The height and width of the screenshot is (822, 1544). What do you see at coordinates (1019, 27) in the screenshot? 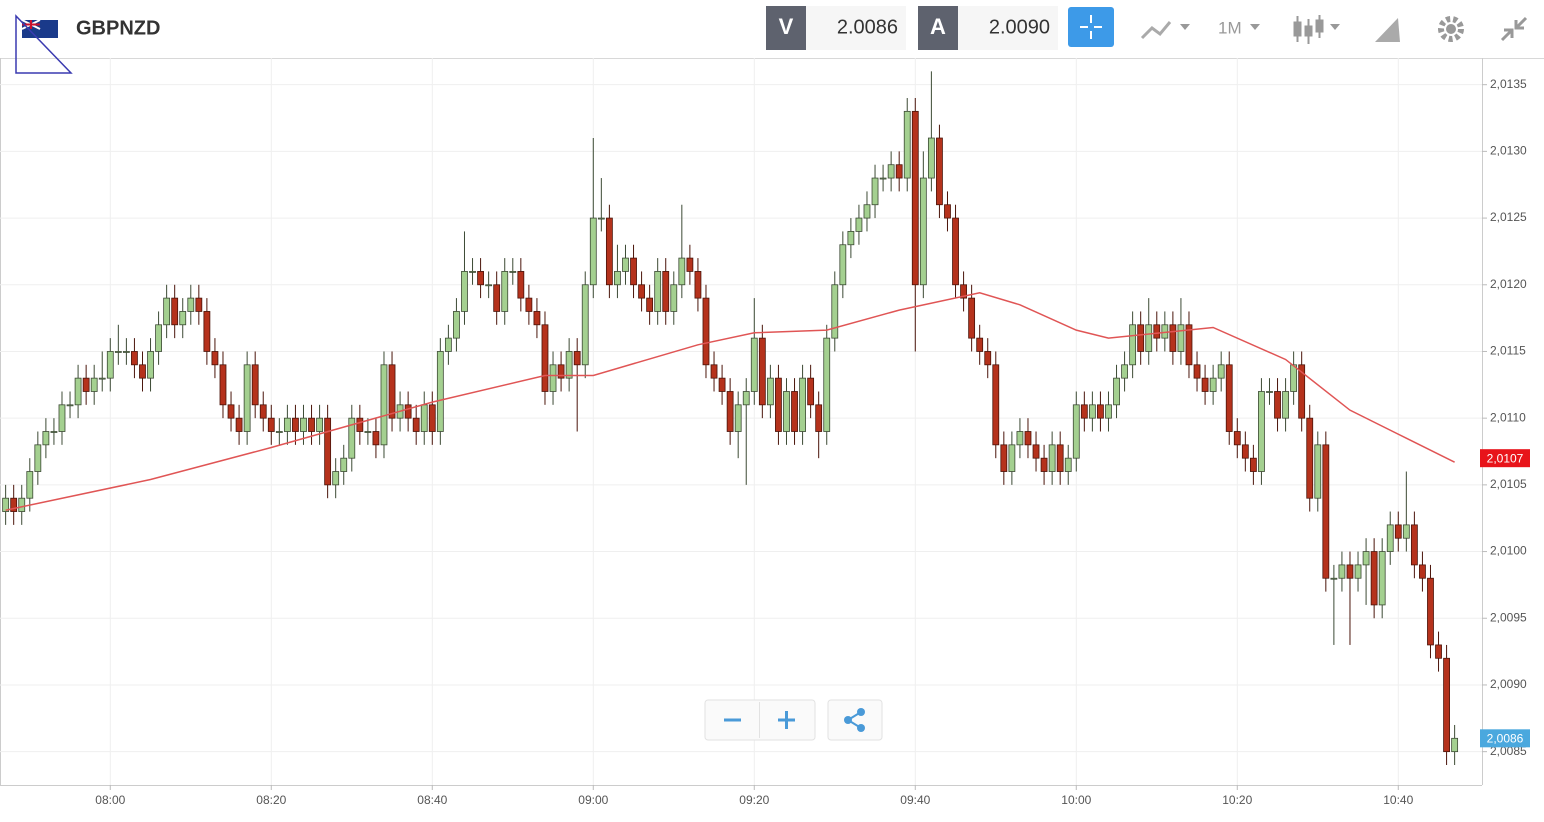
I see `buy-price: 2.0090` at bounding box center [1019, 27].